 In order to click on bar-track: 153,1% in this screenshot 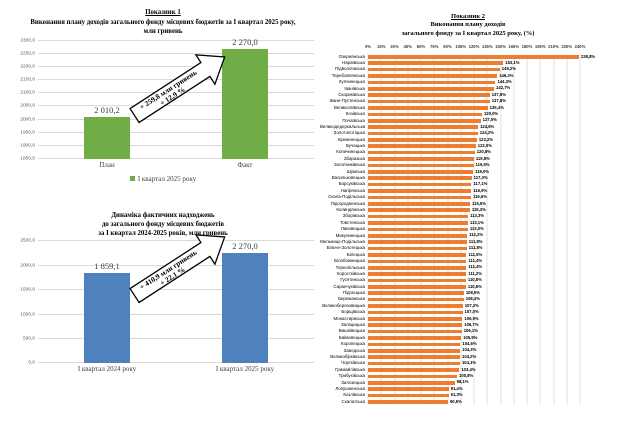, I will do `click(474, 63)`.